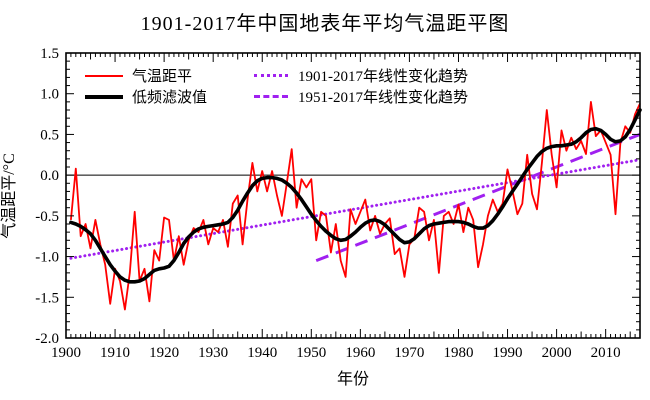 The image size is (650, 400). I want to click on x-tick-label: 1960, so click(360, 353).